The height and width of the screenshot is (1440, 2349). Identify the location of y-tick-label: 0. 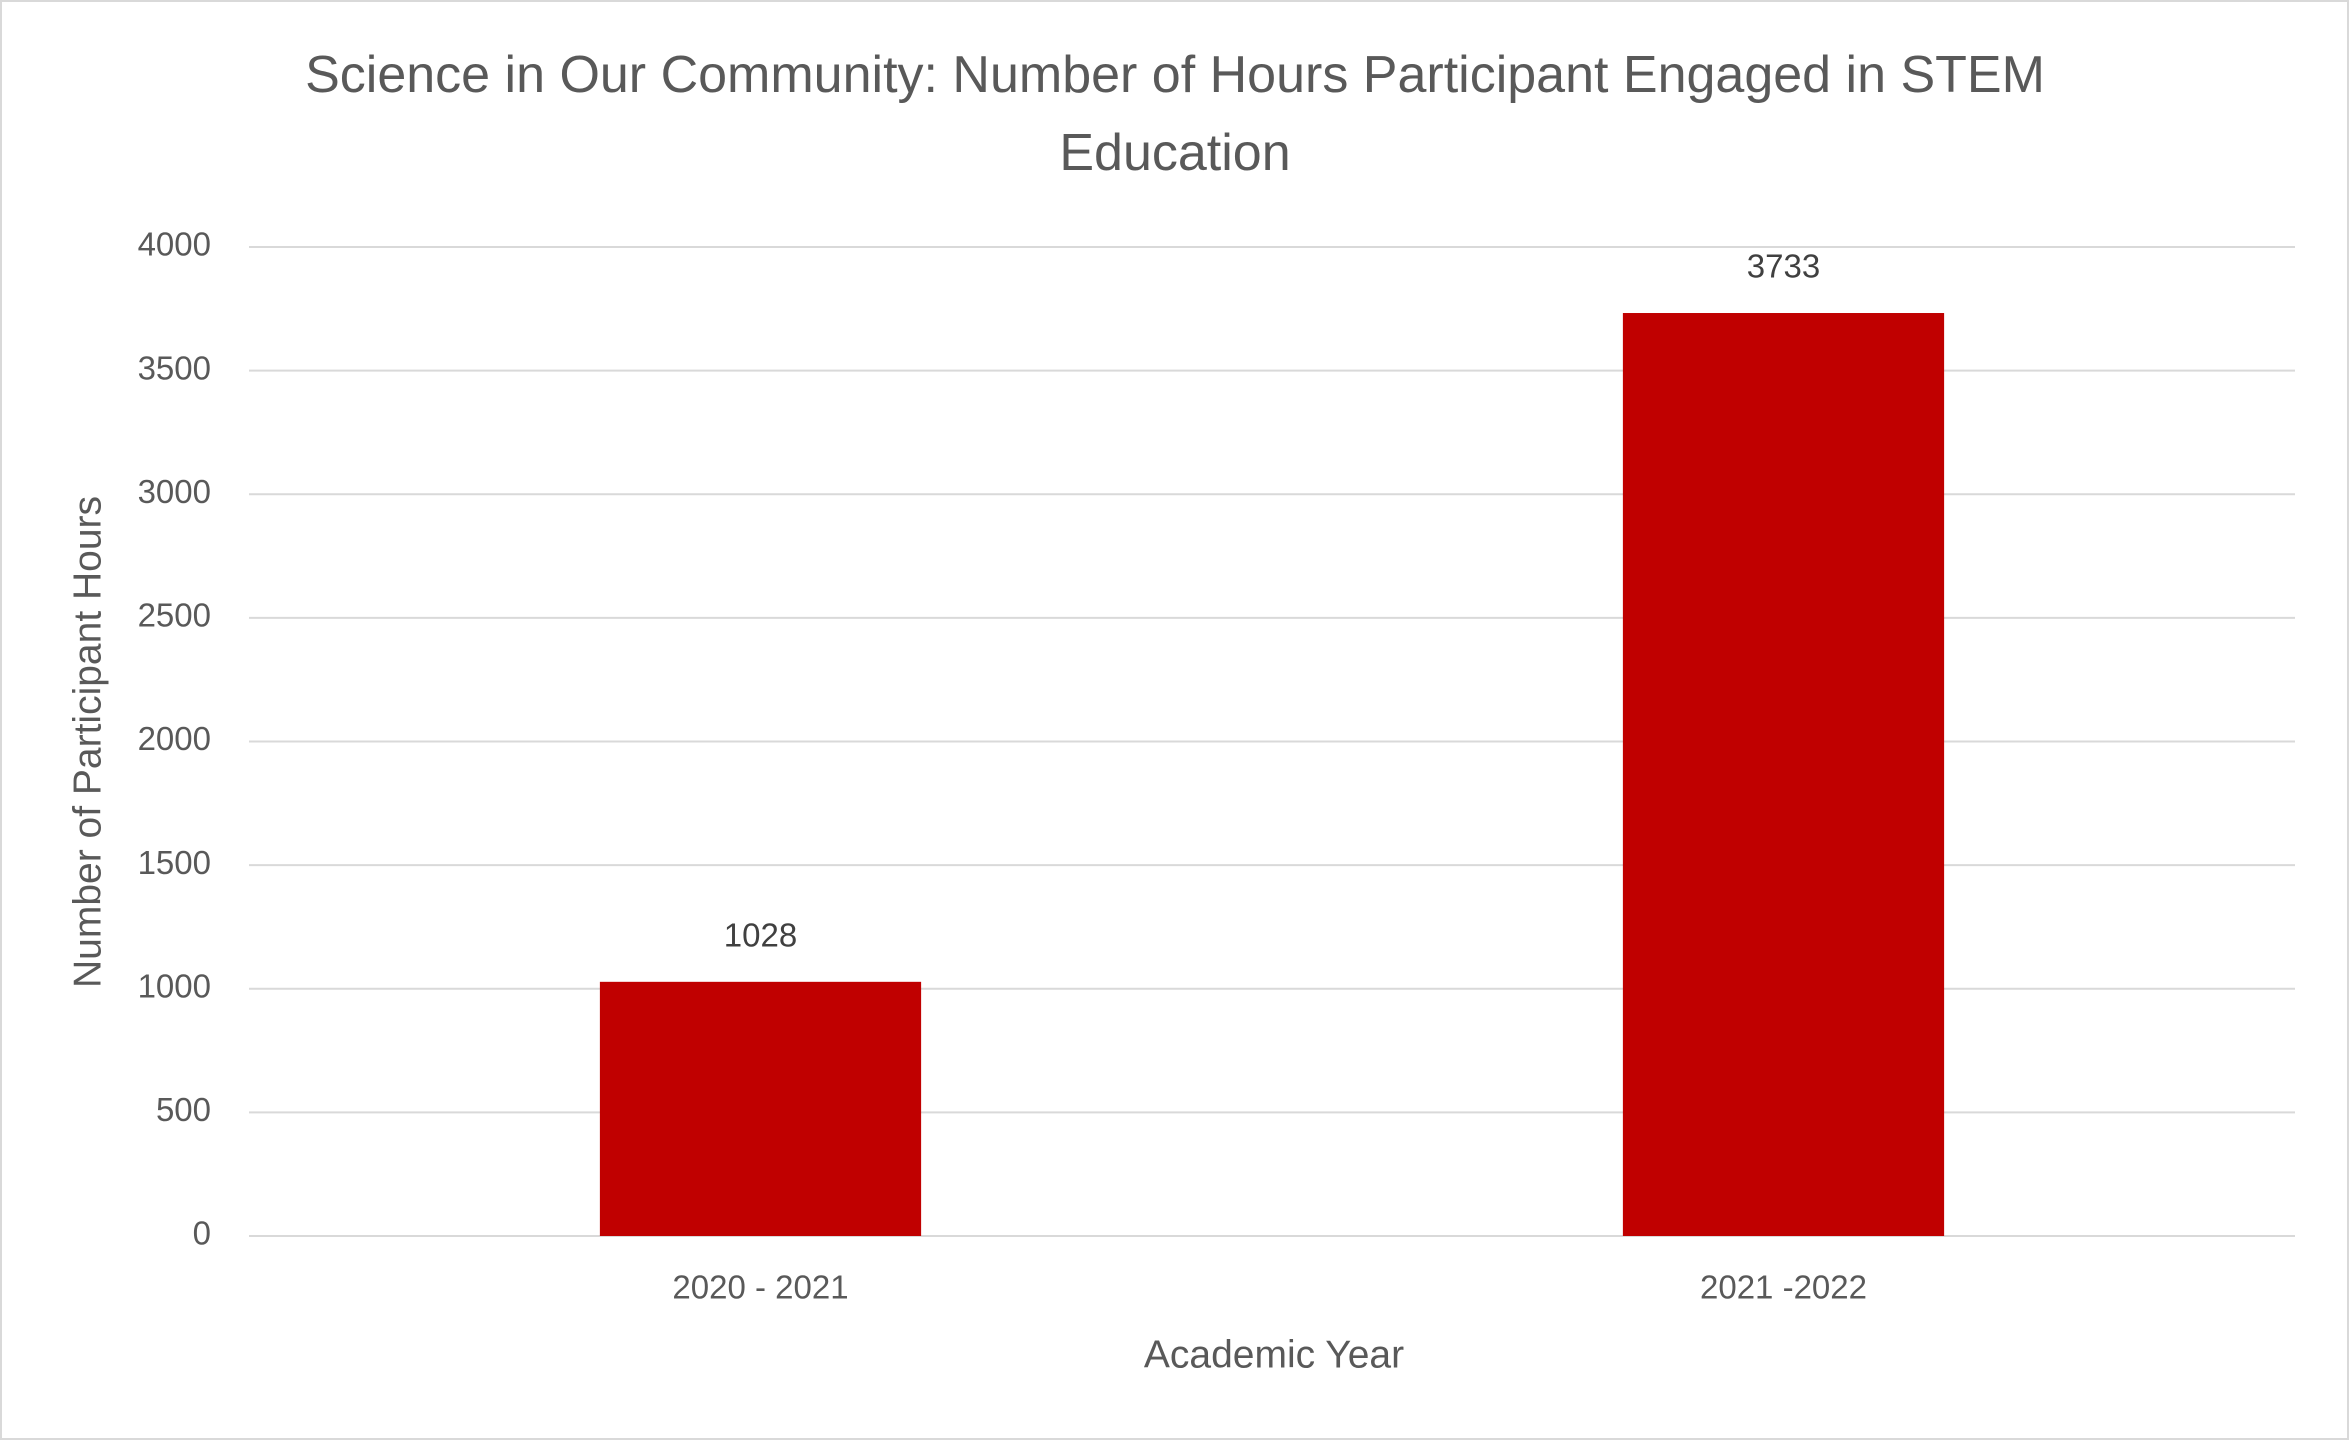
(202, 1233).